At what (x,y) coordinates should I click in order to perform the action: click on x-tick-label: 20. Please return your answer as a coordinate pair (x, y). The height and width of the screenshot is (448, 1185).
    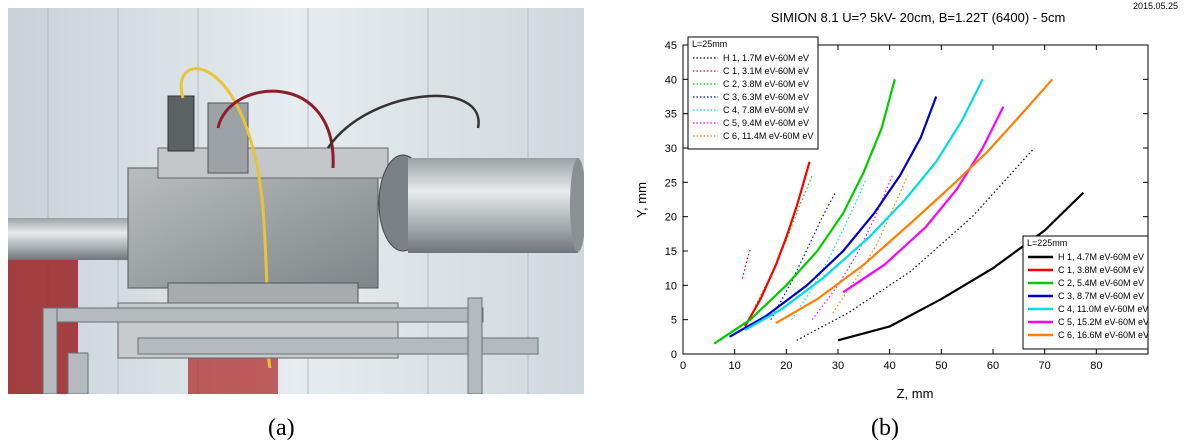
    Looking at the image, I should click on (786, 366).